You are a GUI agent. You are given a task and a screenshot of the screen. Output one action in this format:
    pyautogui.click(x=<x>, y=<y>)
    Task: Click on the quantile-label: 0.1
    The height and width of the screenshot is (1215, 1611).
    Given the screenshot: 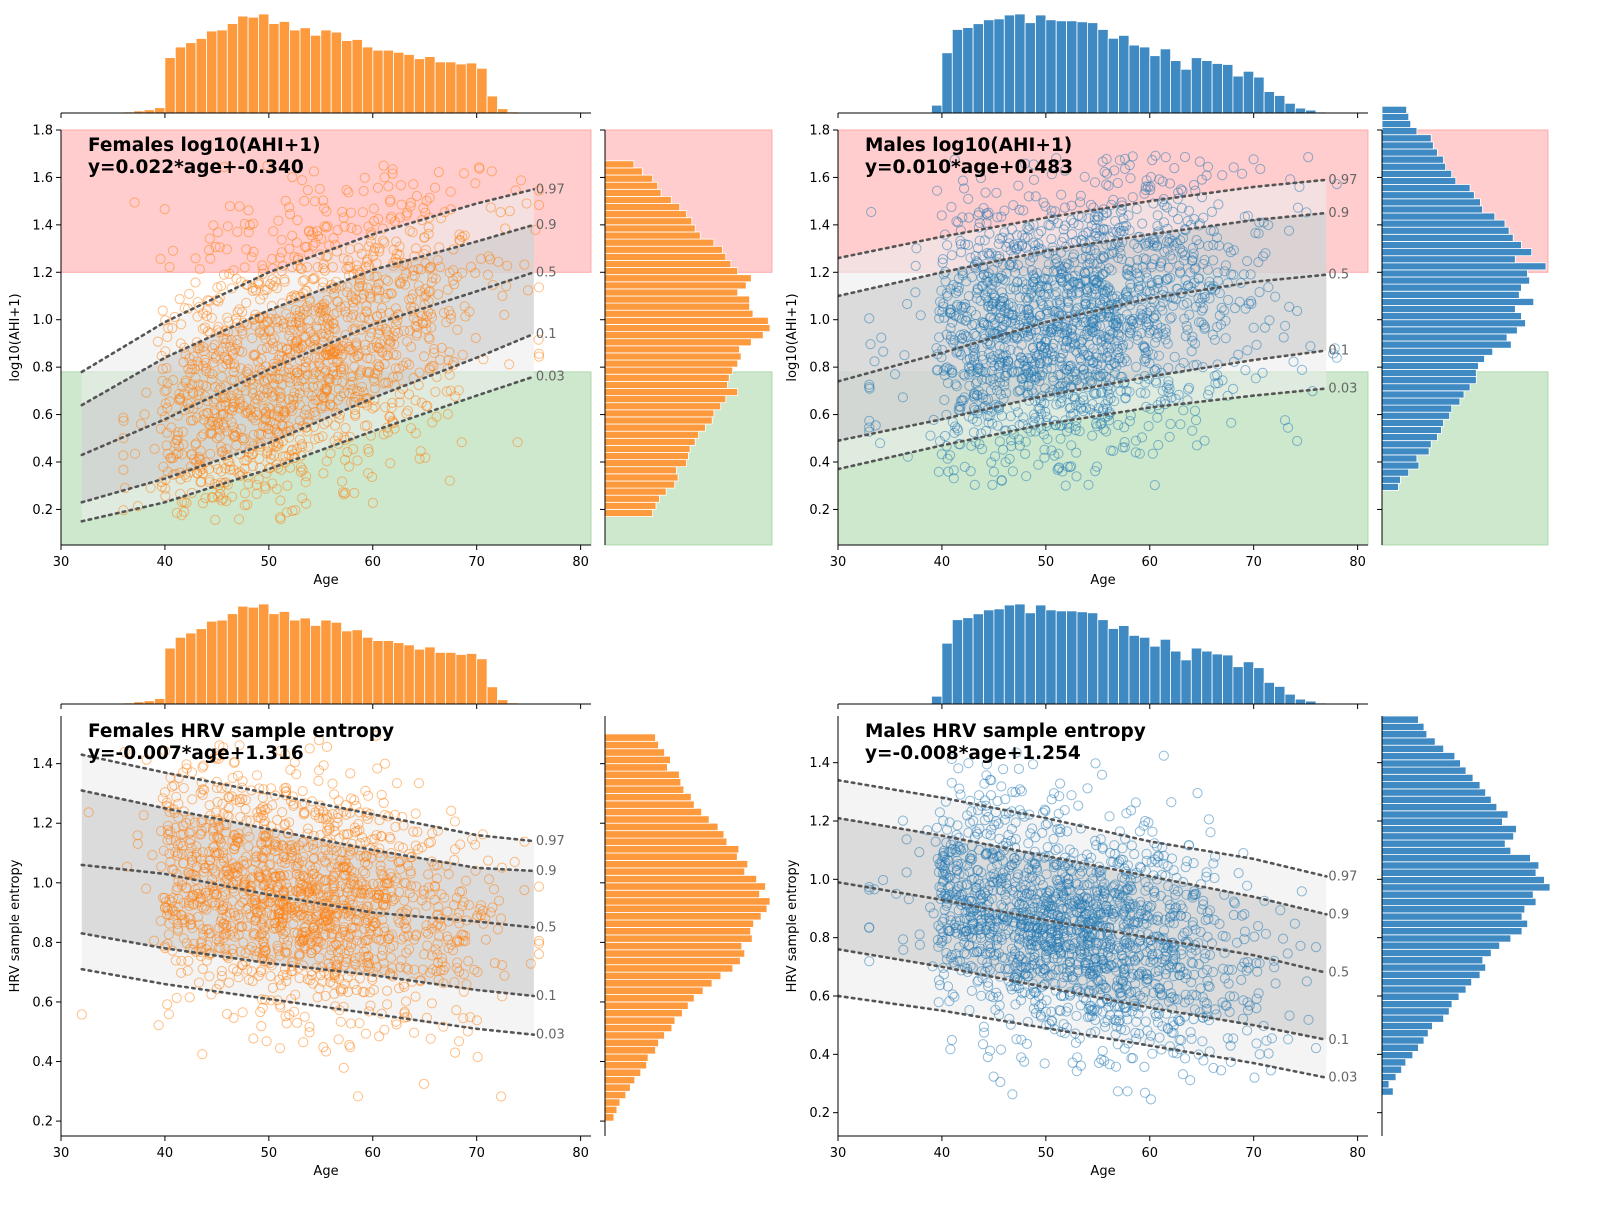 What is the action you would take?
    pyautogui.click(x=546, y=334)
    